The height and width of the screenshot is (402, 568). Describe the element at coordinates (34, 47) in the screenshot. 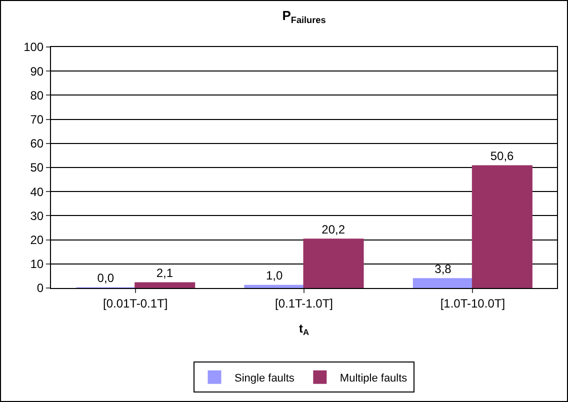

I see `y-tick-label: 100` at that location.